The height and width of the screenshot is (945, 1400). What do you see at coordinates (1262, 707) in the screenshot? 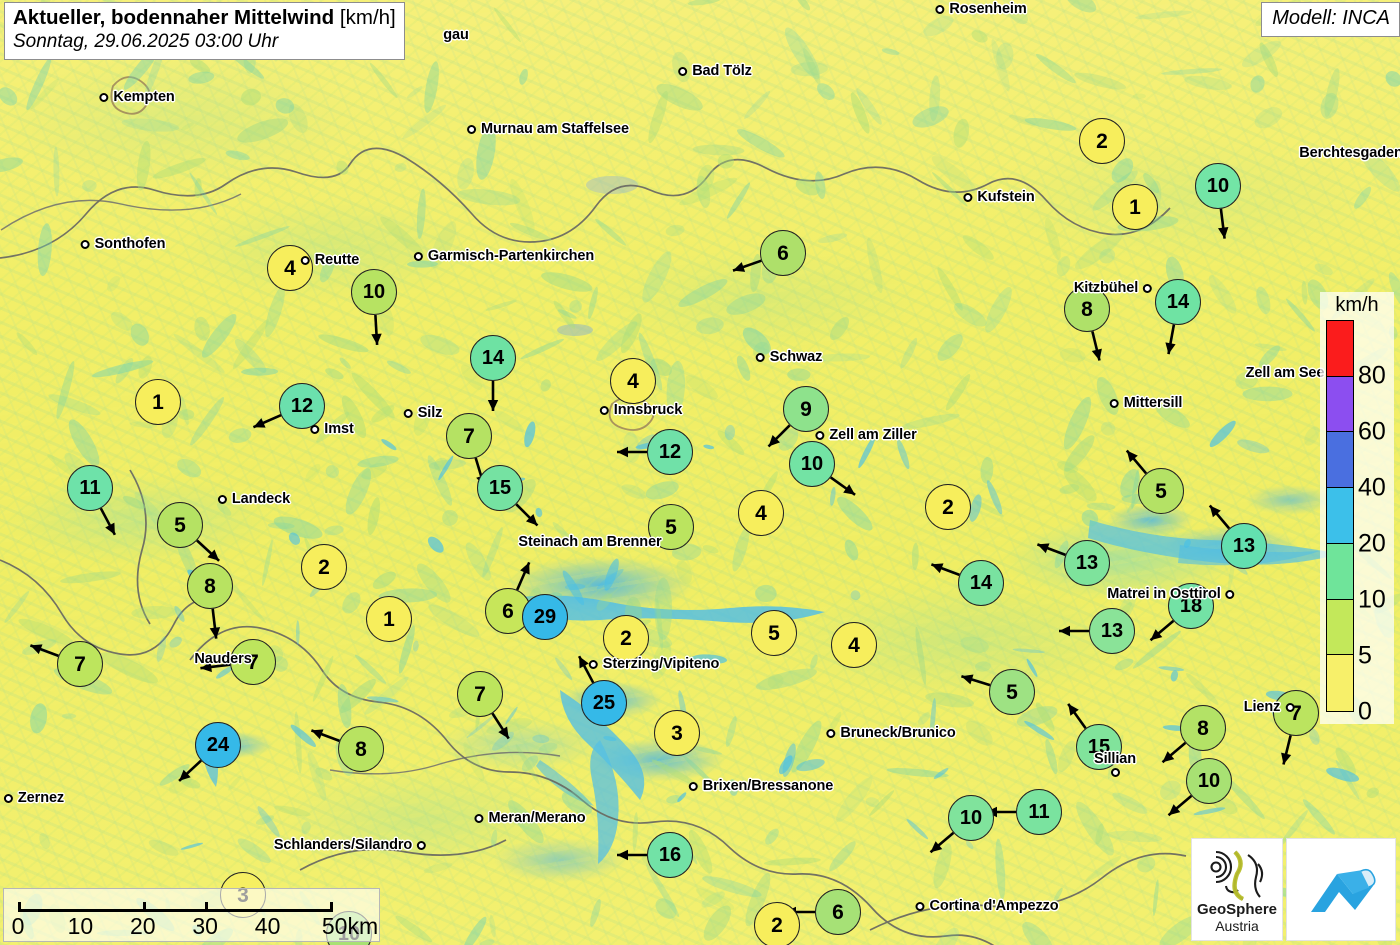
I see `city-label: Lienz` at bounding box center [1262, 707].